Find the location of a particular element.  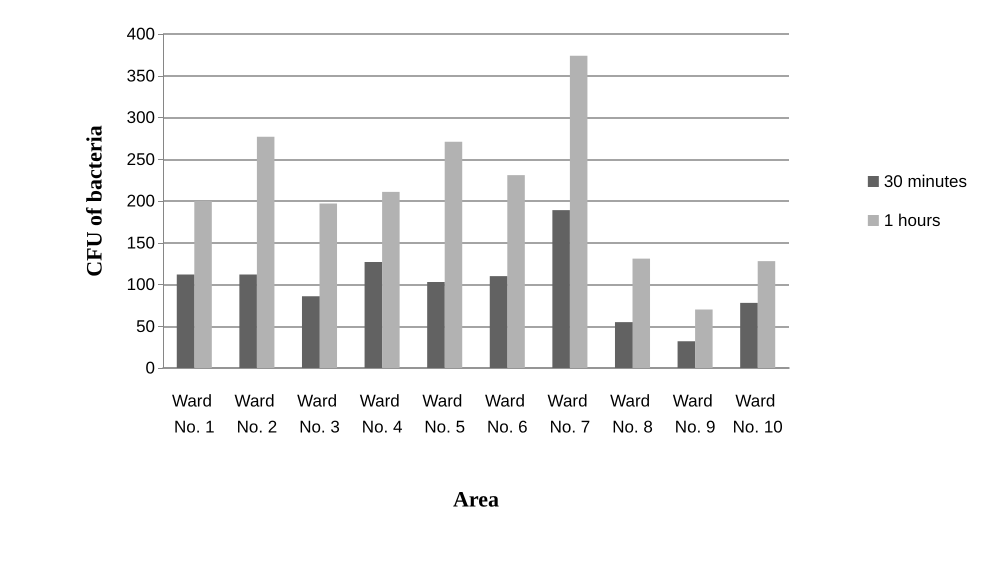

x-tick-label: Ward No. 7 is located at coordinates (570, 414).